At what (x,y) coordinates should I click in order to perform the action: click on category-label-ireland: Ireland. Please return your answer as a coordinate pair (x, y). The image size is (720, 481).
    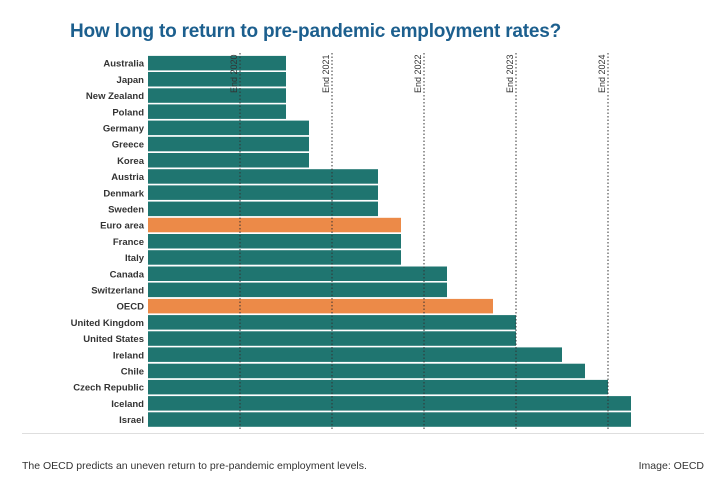
    Looking at the image, I should click on (128, 355).